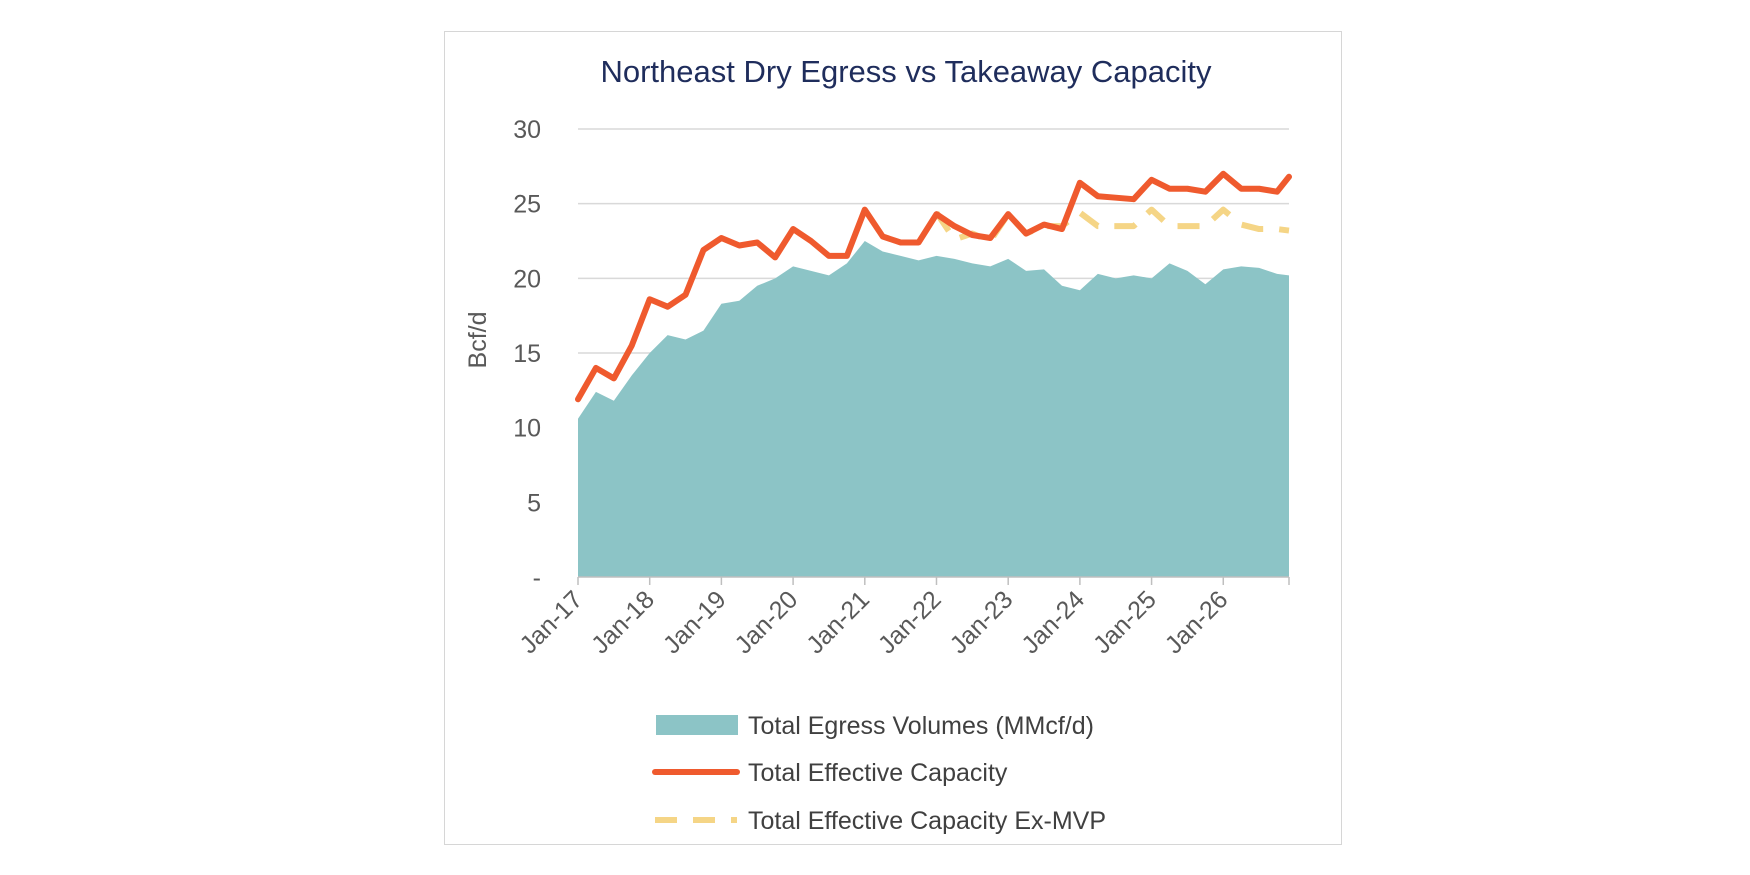 The width and height of the screenshot is (1750, 875). Describe the element at coordinates (695, 622) in the screenshot. I see `x-tick-label: Jan-19` at that location.